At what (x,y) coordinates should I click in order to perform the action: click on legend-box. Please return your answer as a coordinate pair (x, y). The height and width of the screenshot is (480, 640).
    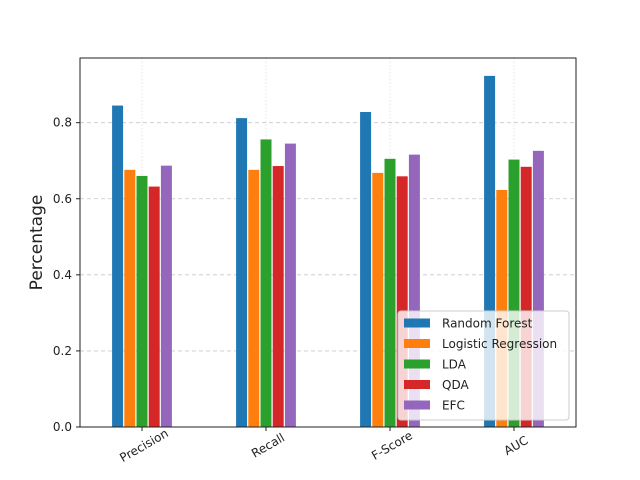
    Looking at the image, I should click on (483, 365).